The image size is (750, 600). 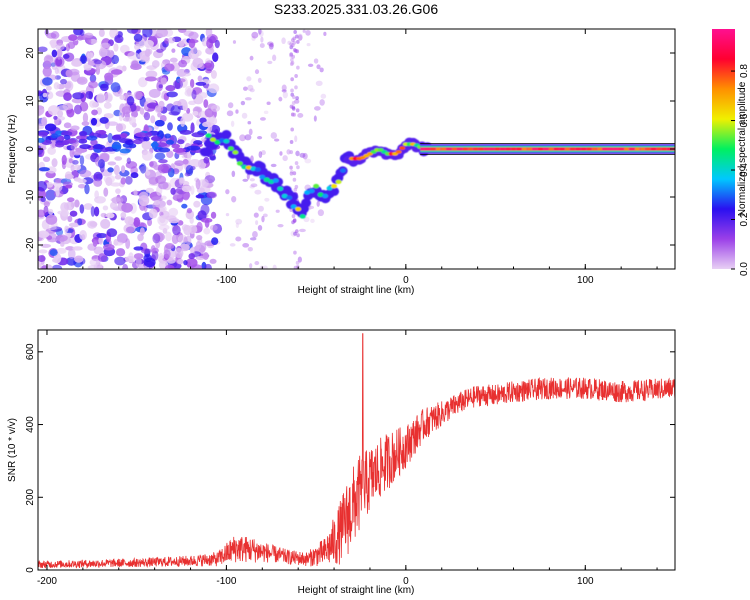 I want to click on spectrogram-y-tick-label: -10, so click(x=30, y=196).